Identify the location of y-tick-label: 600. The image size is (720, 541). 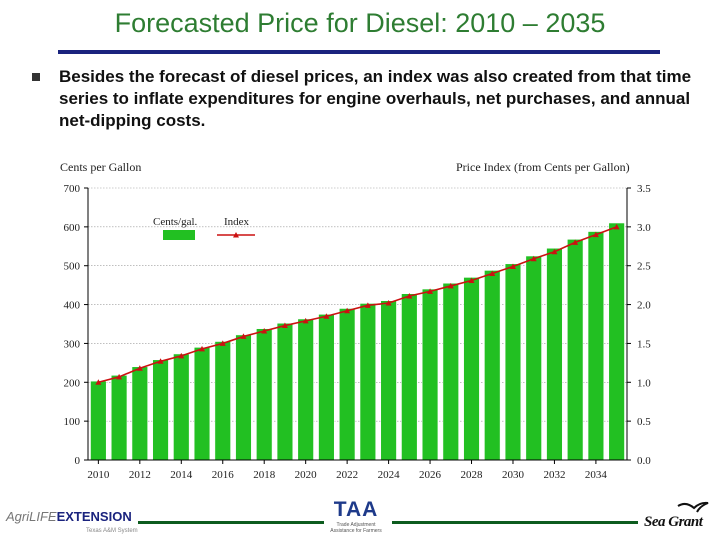
(72, 228).